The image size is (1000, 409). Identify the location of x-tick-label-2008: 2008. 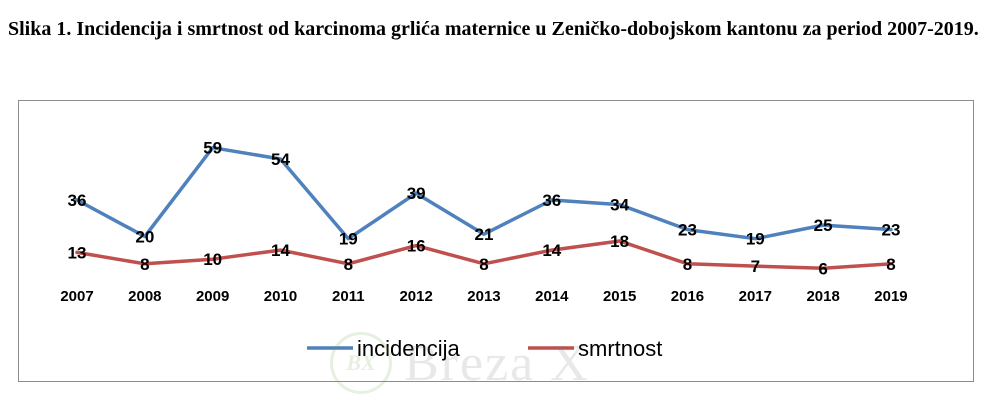
(144, 296).